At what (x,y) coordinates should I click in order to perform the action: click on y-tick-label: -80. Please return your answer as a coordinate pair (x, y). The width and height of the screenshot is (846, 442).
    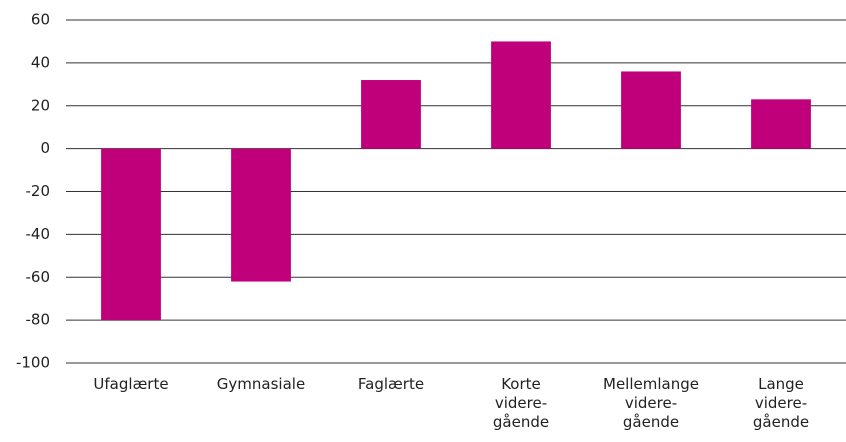
    Looking at the image, I should click on (38, 320).